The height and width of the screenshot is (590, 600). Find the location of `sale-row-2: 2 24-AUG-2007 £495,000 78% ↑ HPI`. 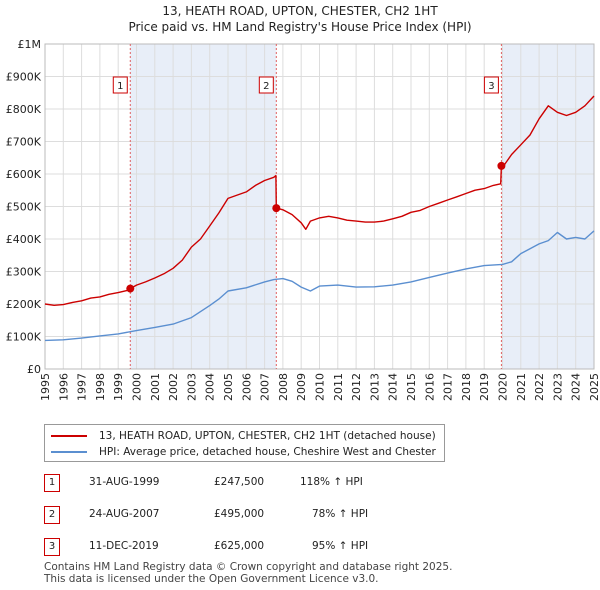

sale-row-2: 2 24-AUG-2007 £495,000 78% ↑ HPI is located at coordinates (254, 515).